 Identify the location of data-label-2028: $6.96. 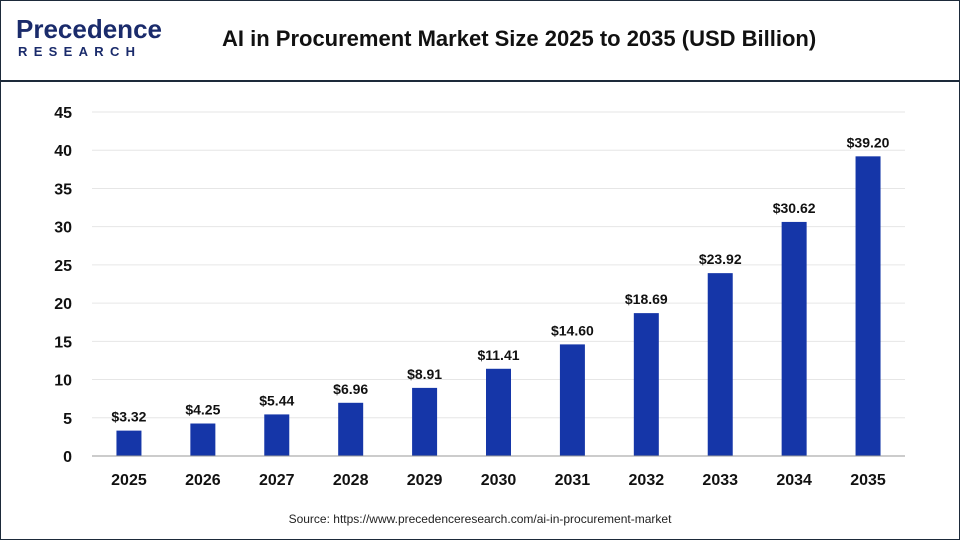
(350, 389).